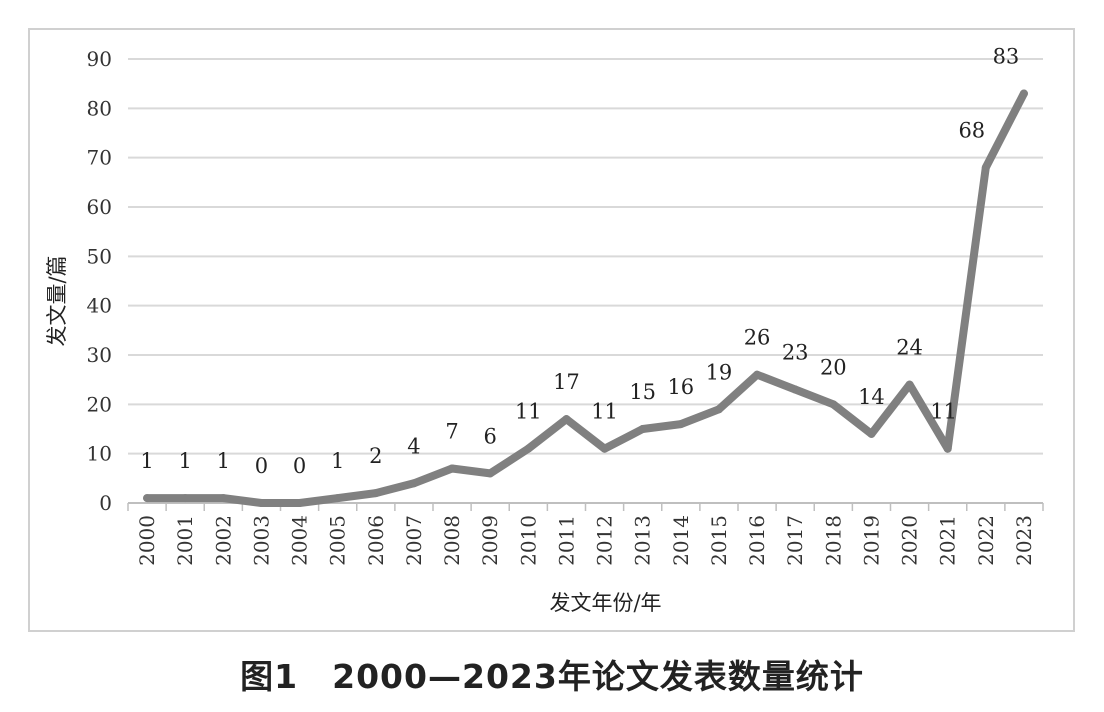 Image resolution: width=1104 pixels, height=712 pixels. I want to click on y-tick-label: 80, so click(99, 108).